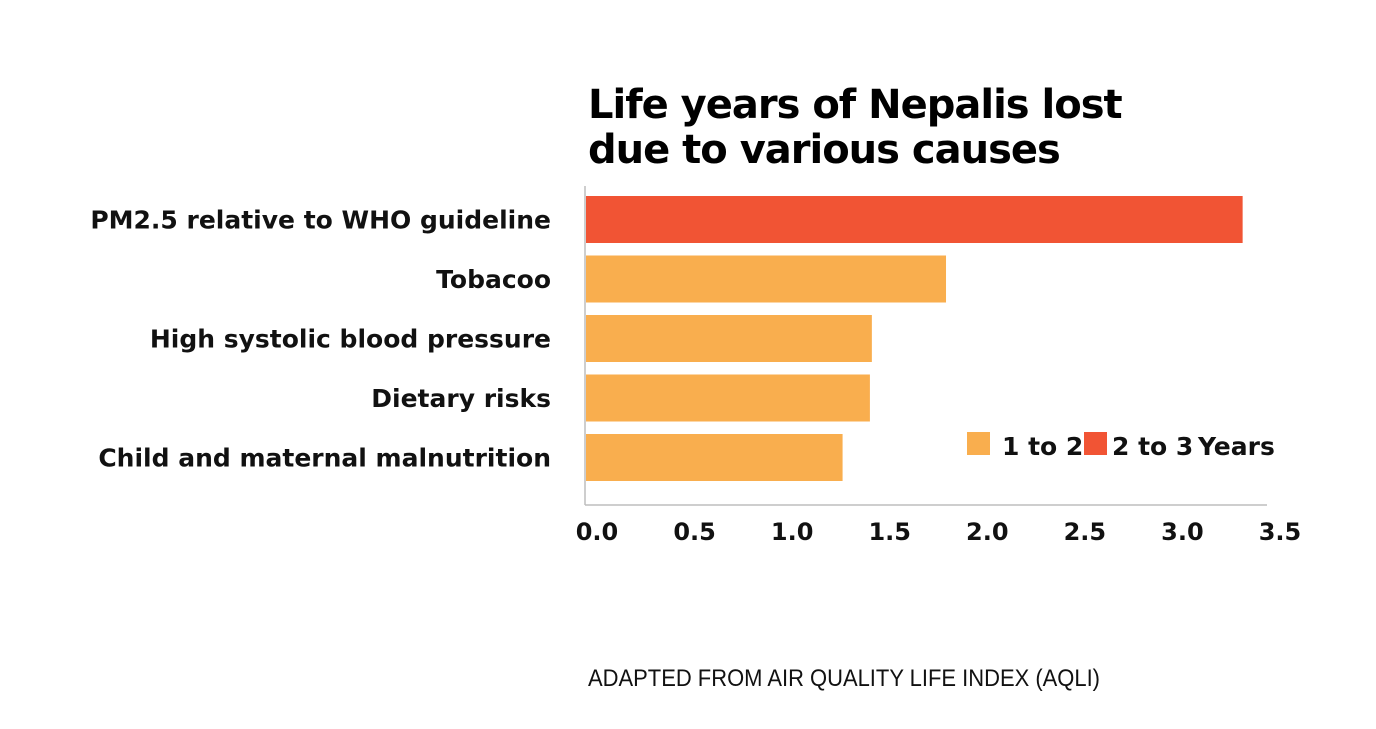 This screenshot has width=1376, height=729. I want to click on category-label: Child and maternal malnutrition, so click(324, 458).